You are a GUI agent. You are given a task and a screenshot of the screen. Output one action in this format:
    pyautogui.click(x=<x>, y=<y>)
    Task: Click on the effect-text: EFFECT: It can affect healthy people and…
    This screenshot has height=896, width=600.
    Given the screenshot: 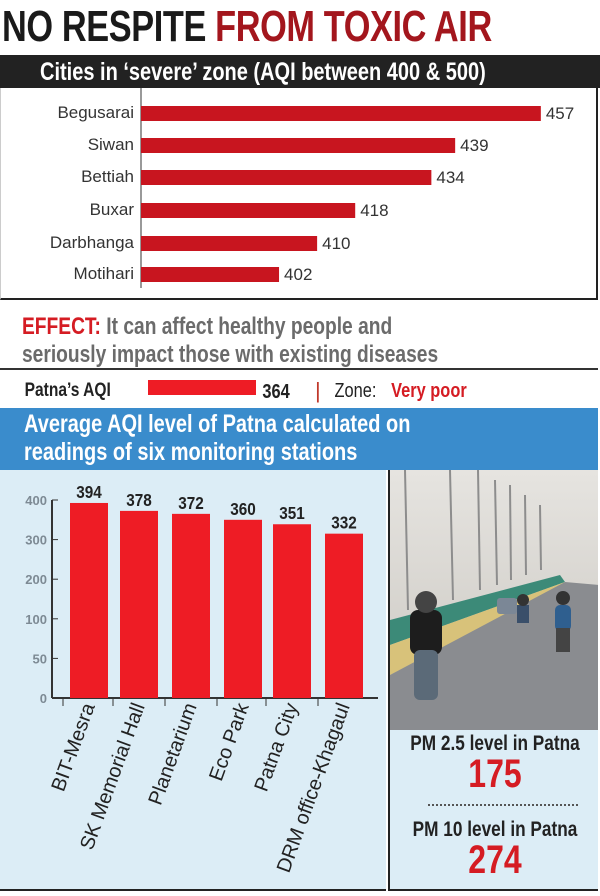 What is the action you would take?
    pyautogui.click(x=230, y=341)
    